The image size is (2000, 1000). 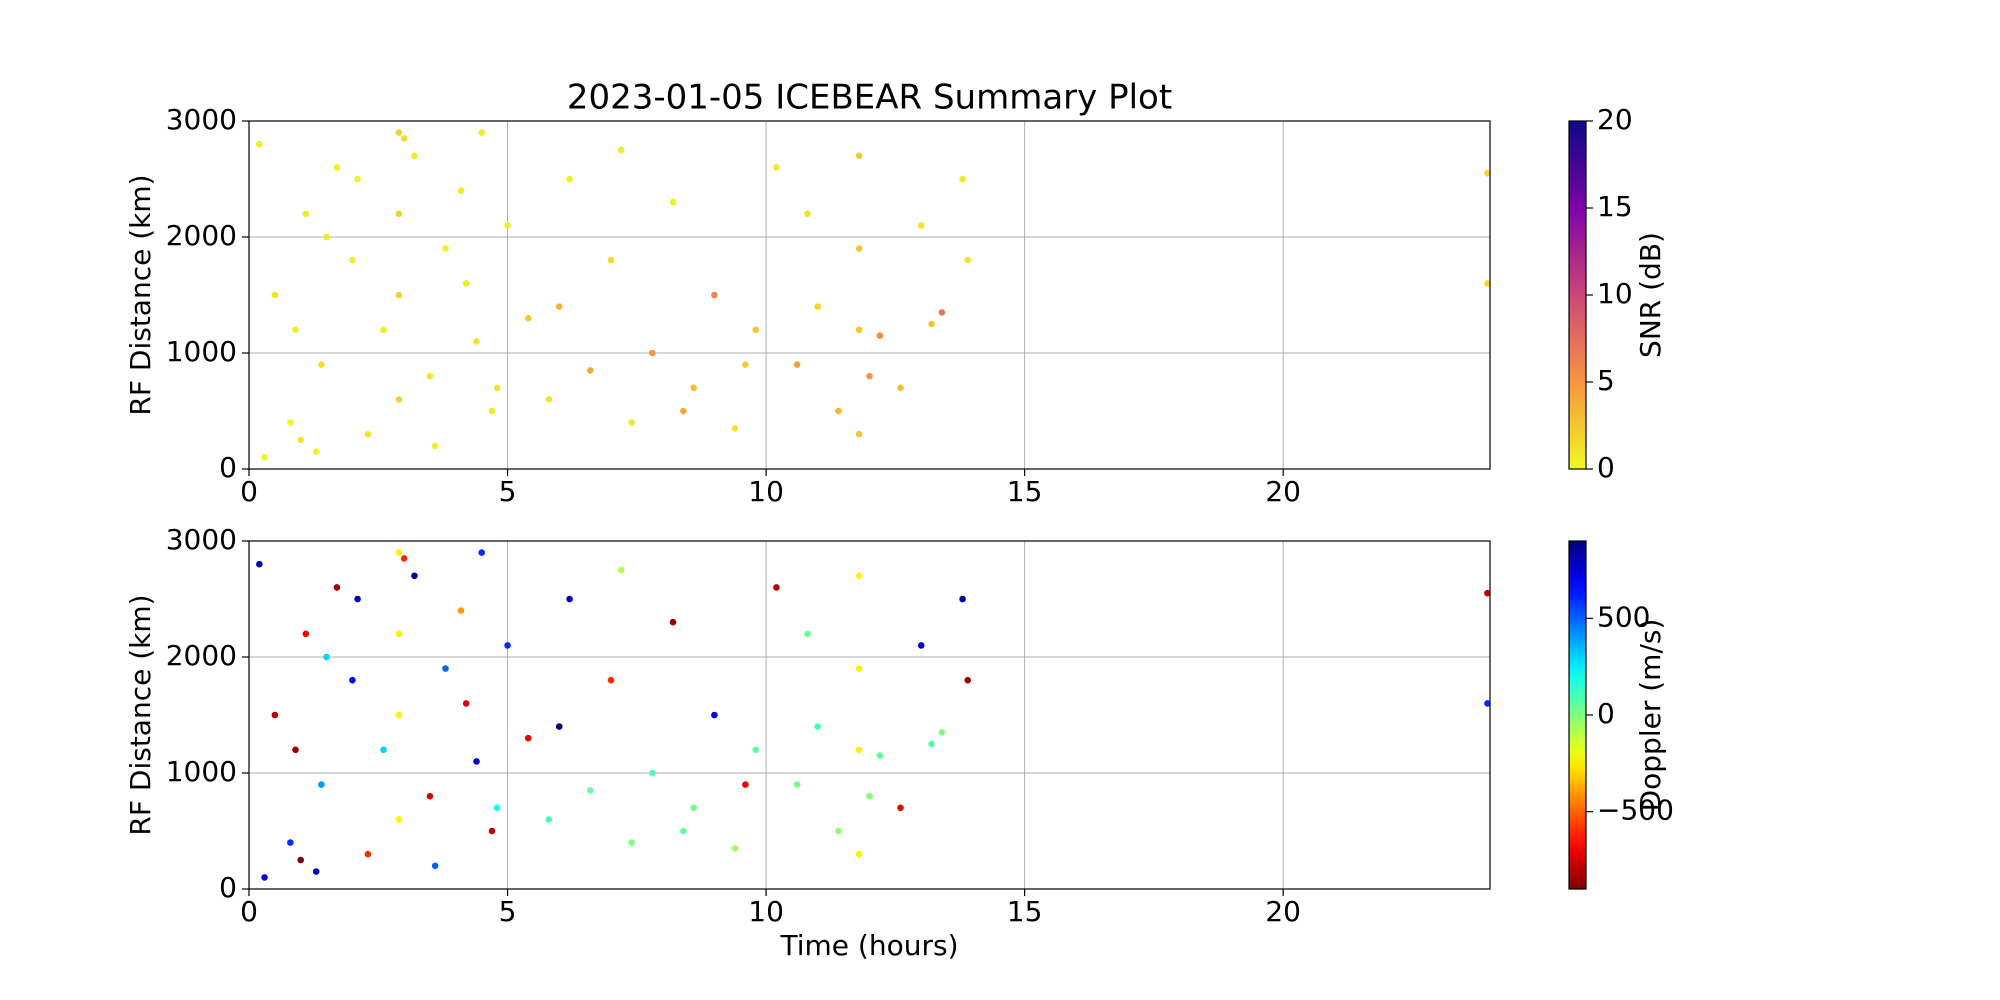 I want to click on colorbar-label: SNR (dB), so click(x=1650, y=295).